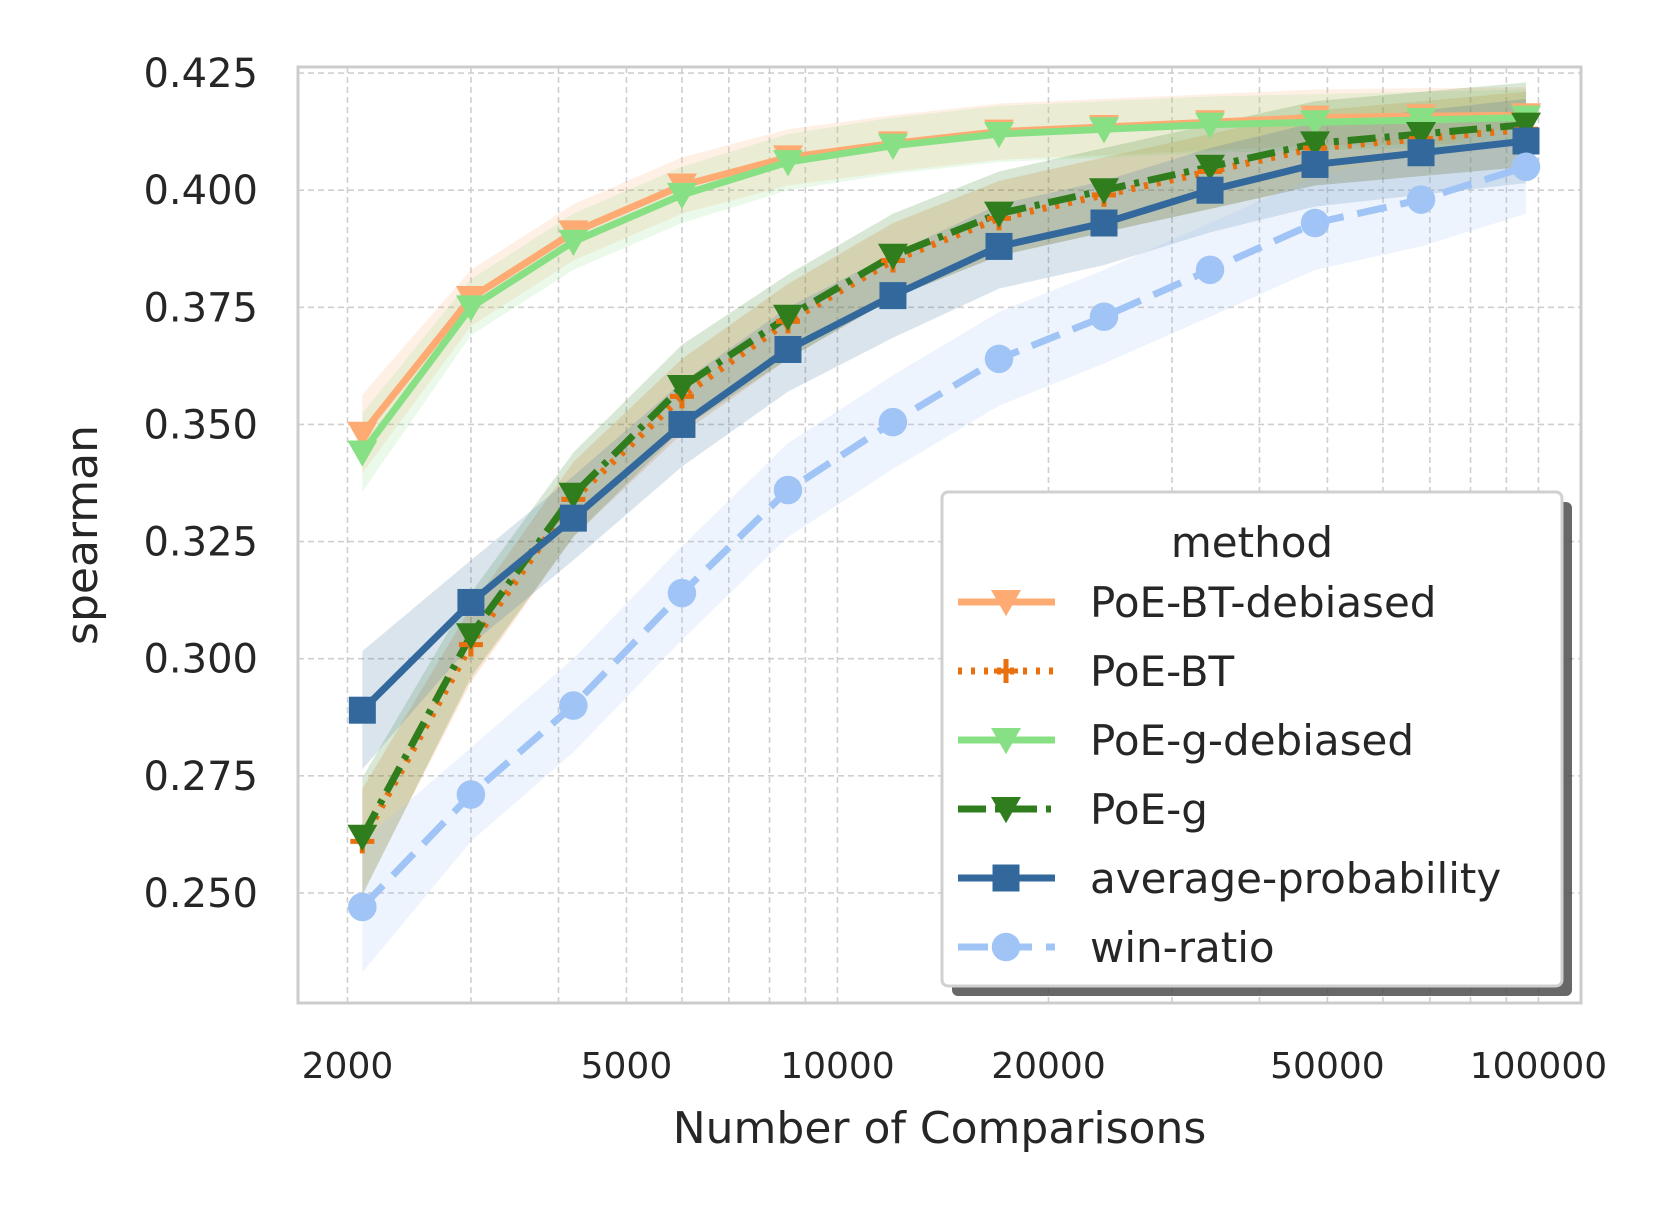 The height and width of the screenshot is (1208, 1661). I want to click on x-axis-label: Number of Comparisons, so click(940, 1128).